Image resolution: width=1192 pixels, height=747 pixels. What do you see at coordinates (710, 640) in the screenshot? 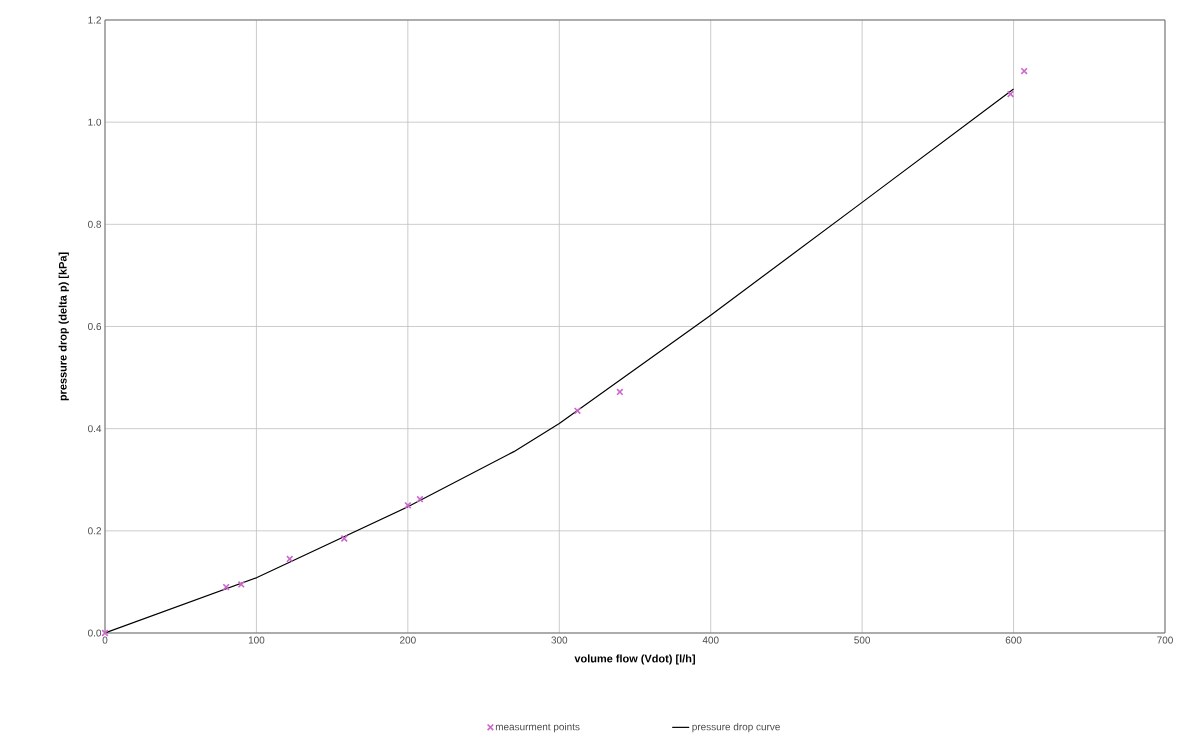
I see `x-tick-label: 400` at bounding box center [710, 640].